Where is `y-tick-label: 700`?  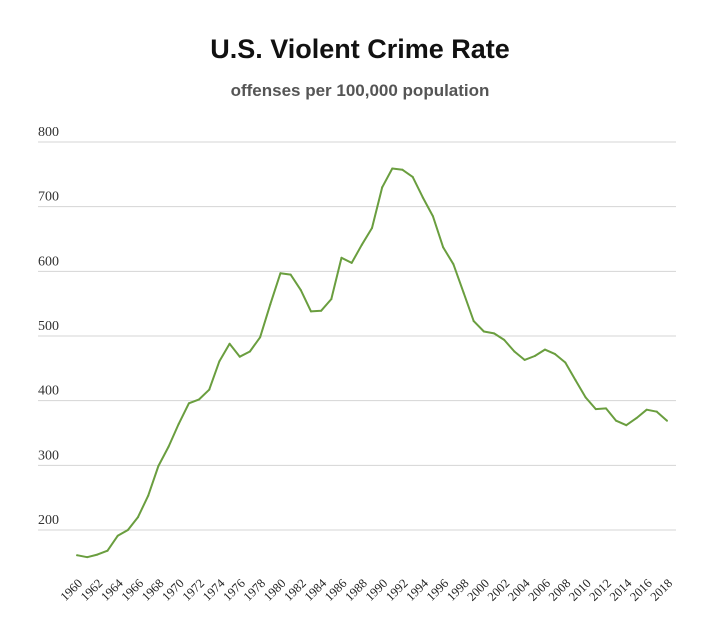
y-tick-label: 700 is located at coordinates (48, 197).